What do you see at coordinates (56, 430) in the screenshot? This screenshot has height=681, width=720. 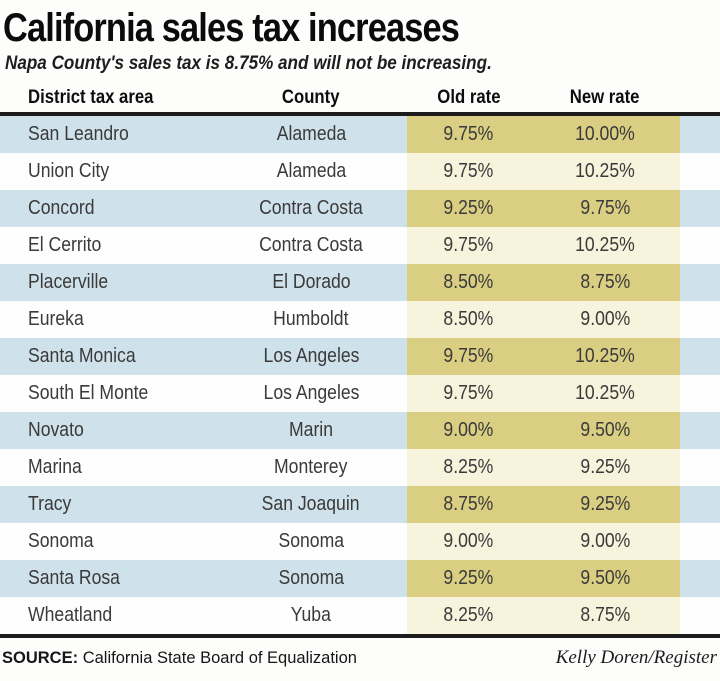 I see `cell-district: Novato` at bounding box center [56, 430].